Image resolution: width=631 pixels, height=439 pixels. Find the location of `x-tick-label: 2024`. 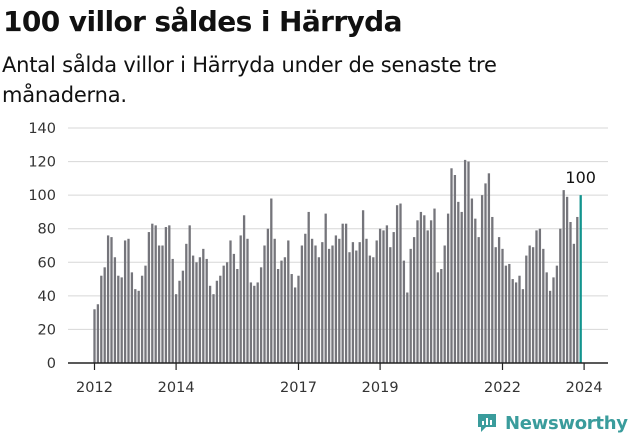

x-tick-label: 2024 is located at coordinates (584, 388).